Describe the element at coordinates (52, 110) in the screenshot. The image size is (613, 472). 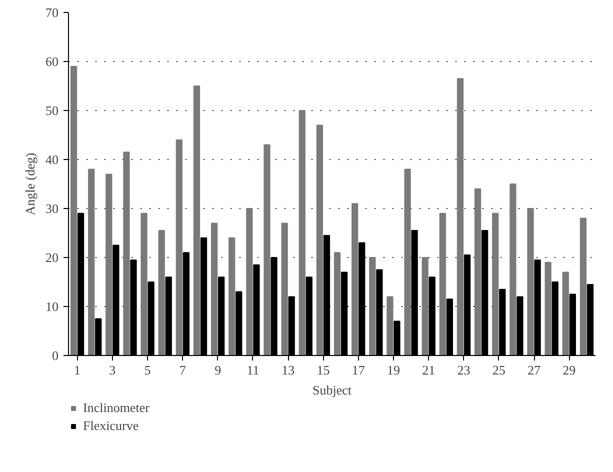
I see `y-tick-label: 50` at that location.